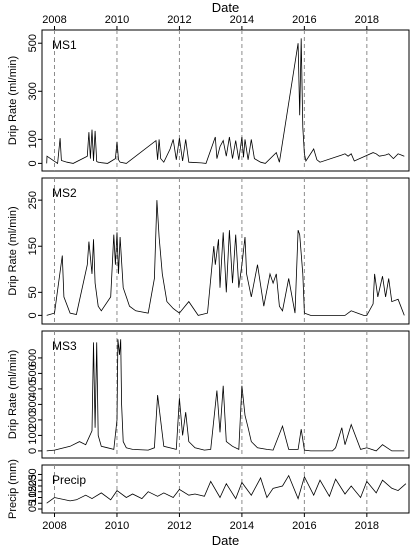 The width and height of the screenshot is (413, 550). Describe the element at coordinates (179, 526) in the screenshot. I see `bottom-tick-label-2012: 2012` at that location.